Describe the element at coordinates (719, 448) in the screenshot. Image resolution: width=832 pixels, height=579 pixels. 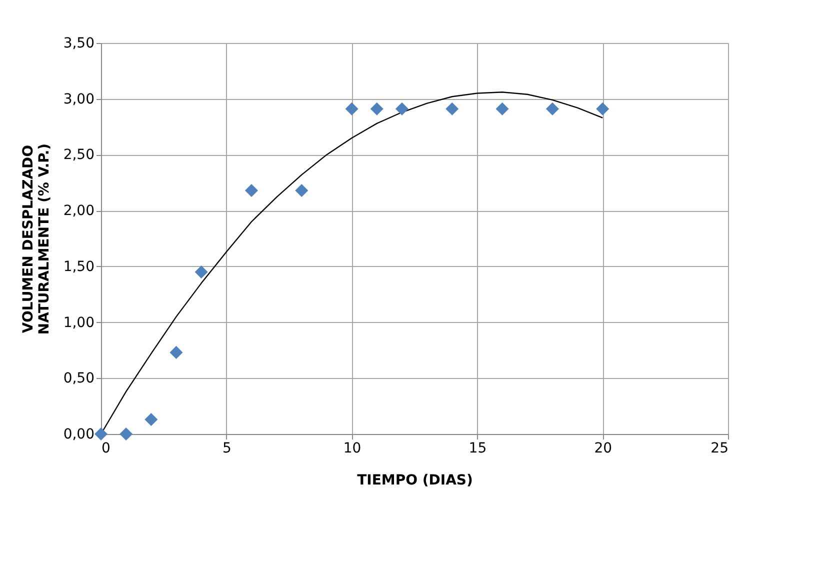
I see `x-tick-label: 25` at that location.